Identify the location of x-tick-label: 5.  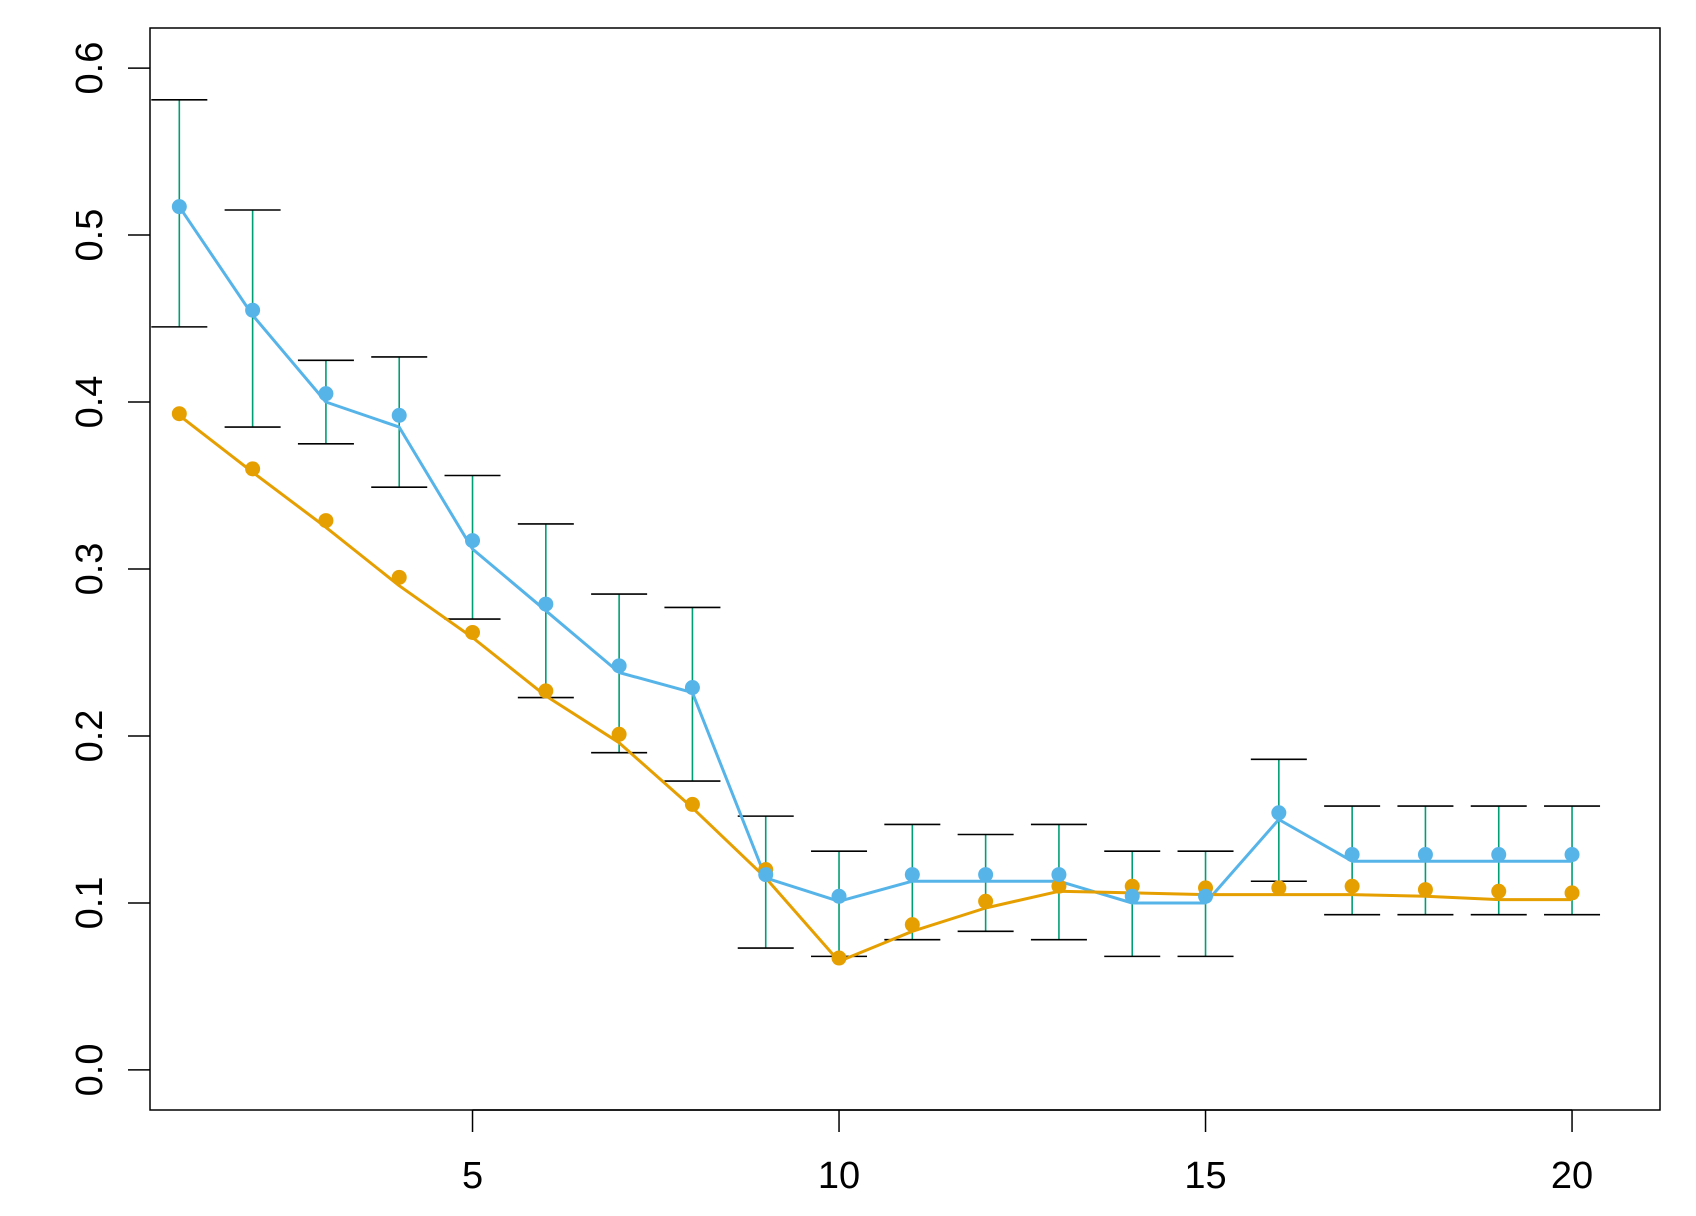
(472, 1176).